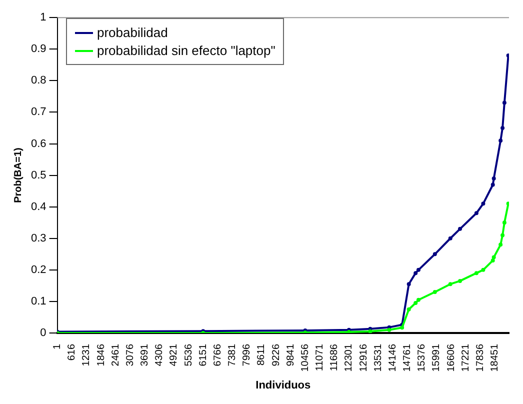  Describe the element at coordinates (160, 355) in the screenshot. I see `x-tick-label: 4306` at that location.